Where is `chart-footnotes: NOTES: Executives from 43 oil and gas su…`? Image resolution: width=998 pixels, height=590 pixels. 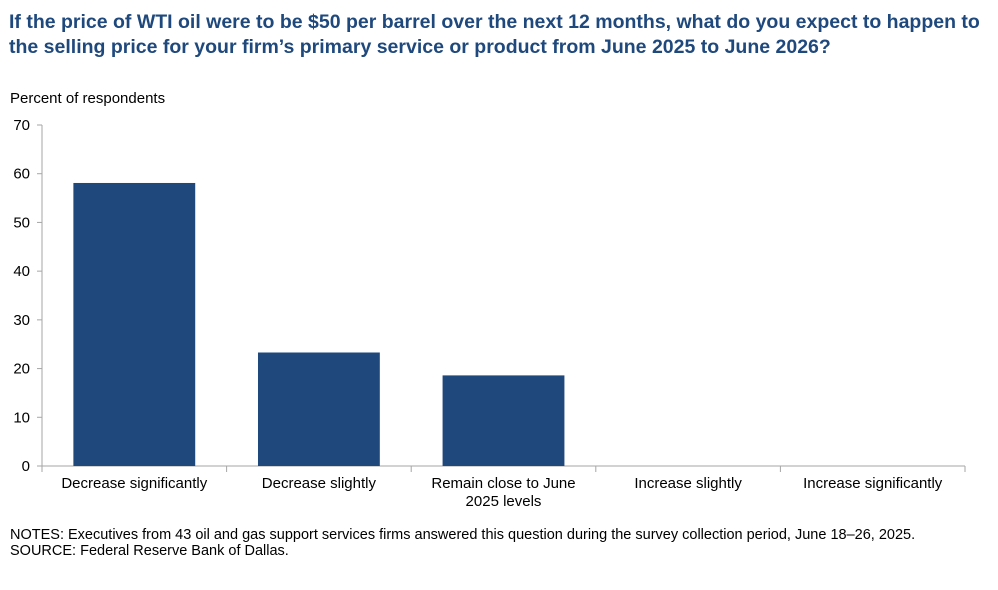
chart-footnotes: NOTES: Executives from 43 oil and gas su… is located at coordinates (497, 543).